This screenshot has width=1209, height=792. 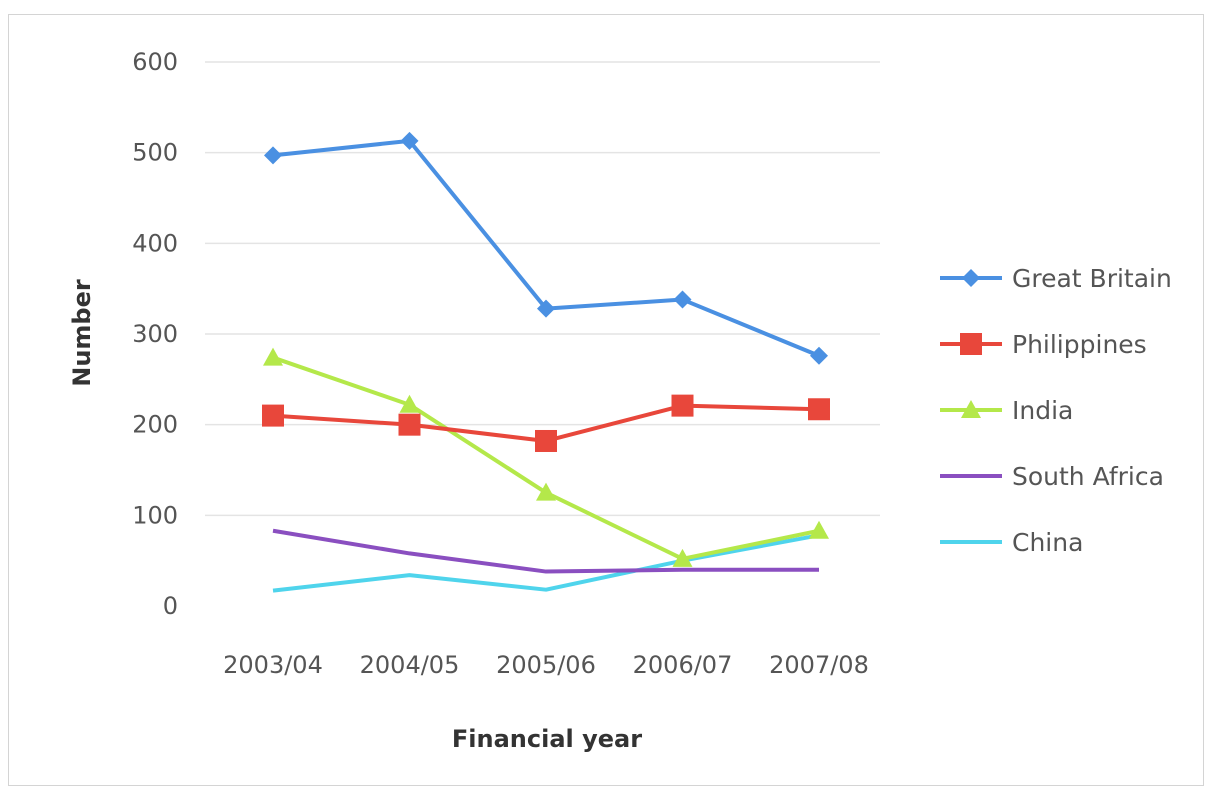 I want to click on legend-item: India, so click(x=1006, y=410).